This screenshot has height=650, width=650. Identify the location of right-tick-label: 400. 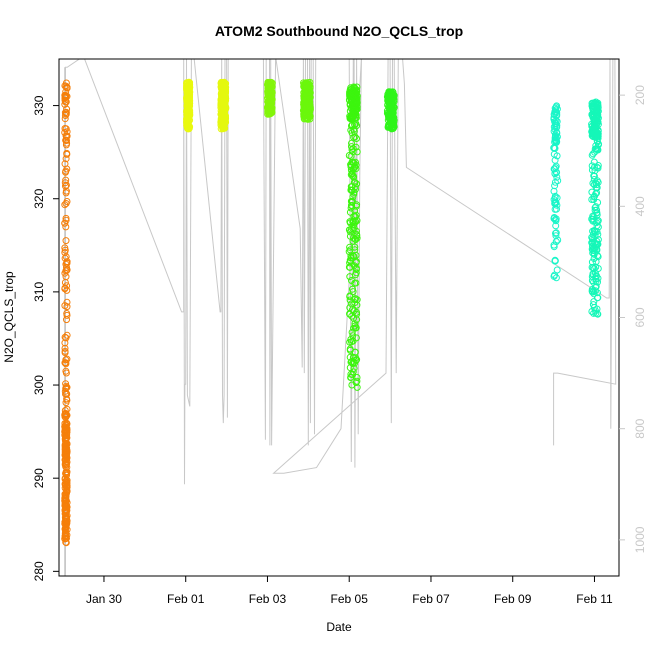
(640, 206).